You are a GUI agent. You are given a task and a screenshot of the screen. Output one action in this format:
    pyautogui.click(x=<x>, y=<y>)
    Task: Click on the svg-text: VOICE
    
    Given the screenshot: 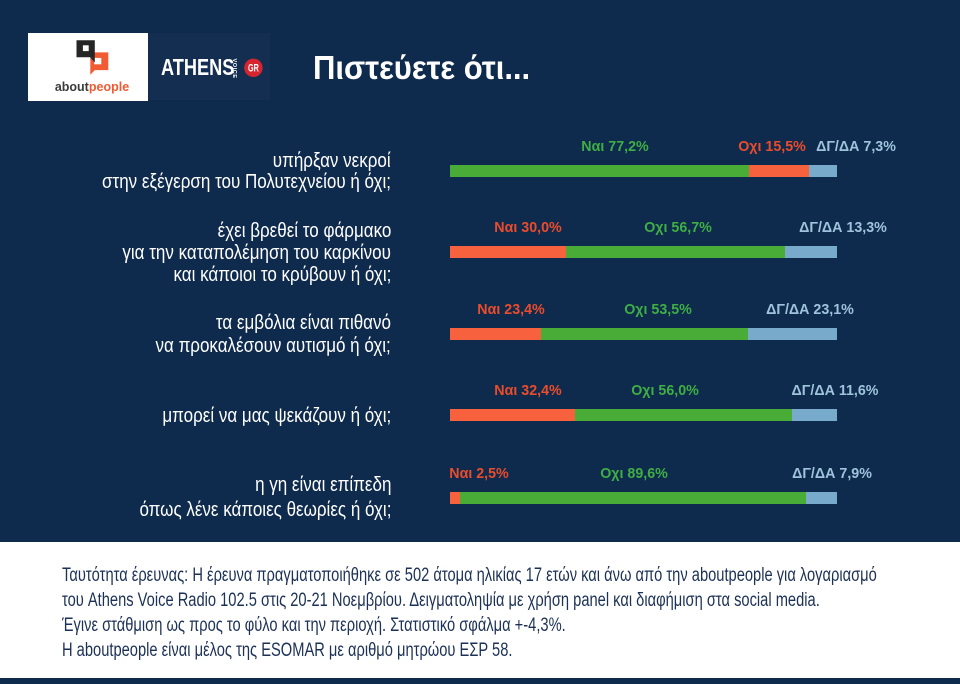 What is the action you would take?
    pyautogui.click(x=234, y=69)
    